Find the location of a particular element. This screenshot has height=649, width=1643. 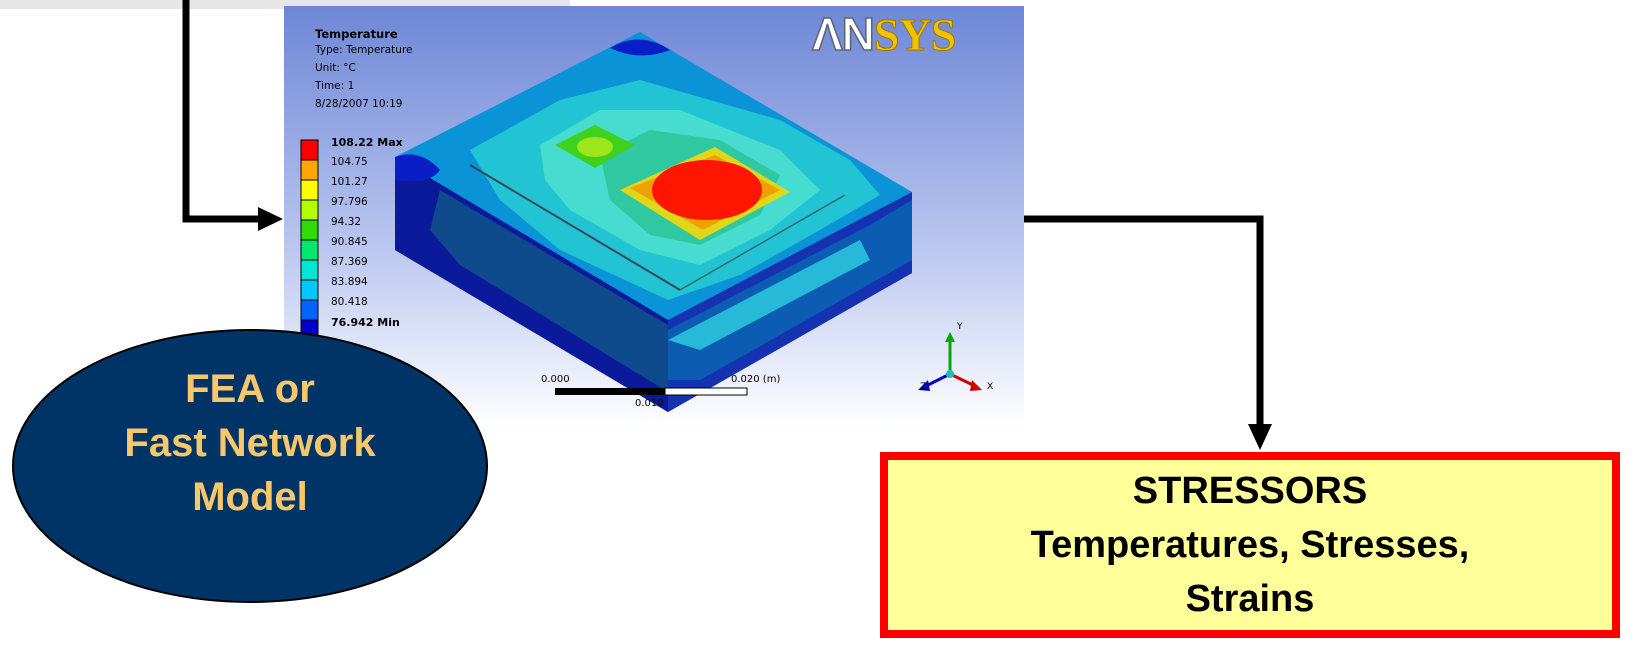

input-arrowhead is located at coordinates (270, 219).